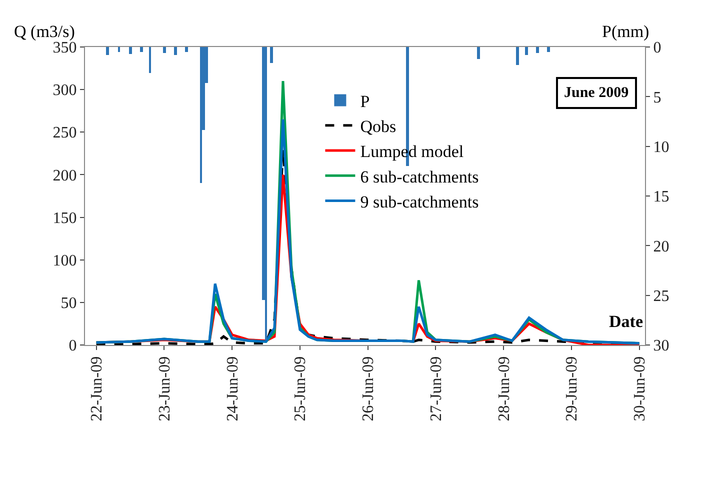  What do you see at coordinates (68, 303) in the screenshot?
I see `y-tick-label: 50` at bounding box center [68, 303].